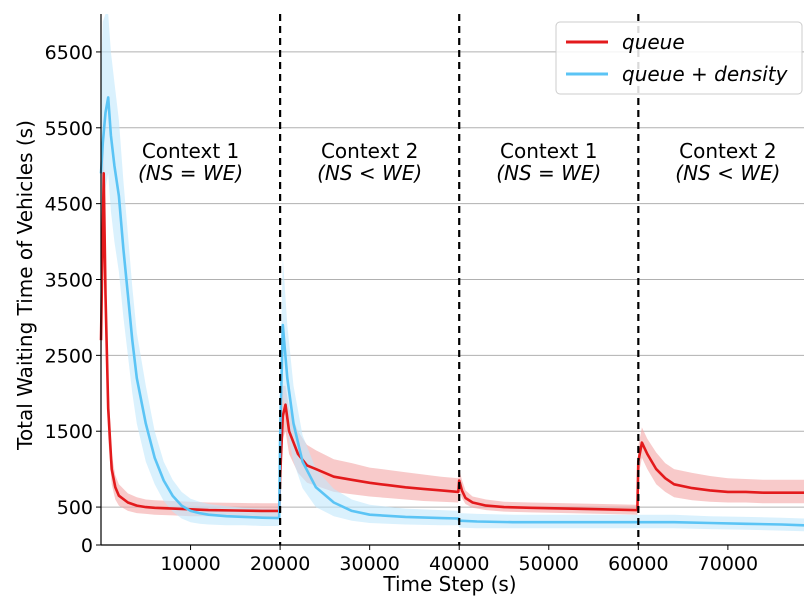 This screenshot has height=598, width=804. What do you see at coordinates (449, 584) in the screenshot?
I see `x-axis-label: Time Step (s)` at bounding box center [449, 584].